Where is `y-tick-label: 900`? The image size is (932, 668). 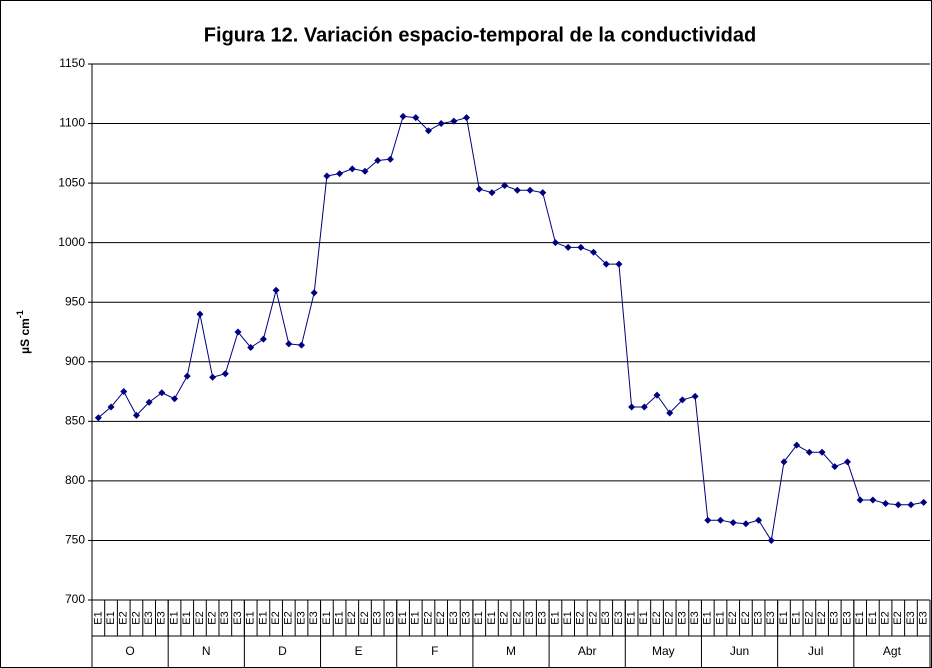
y-tick-label: 900 is located at coordinates (75, 361).